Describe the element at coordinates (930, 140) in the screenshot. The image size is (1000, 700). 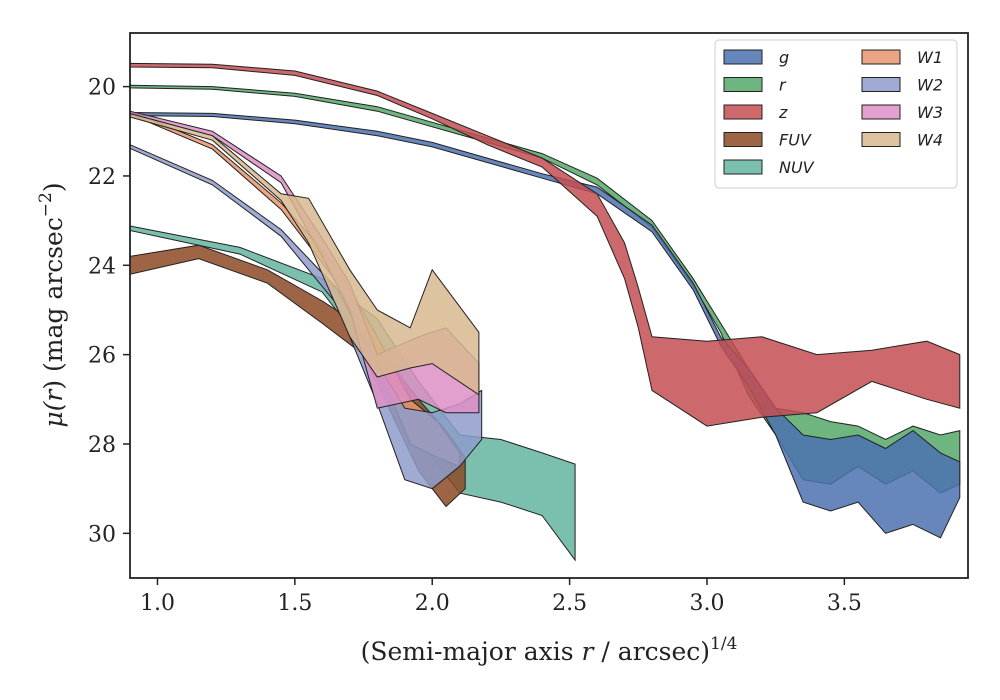
I see `legend-label-w4: W4` at that location.